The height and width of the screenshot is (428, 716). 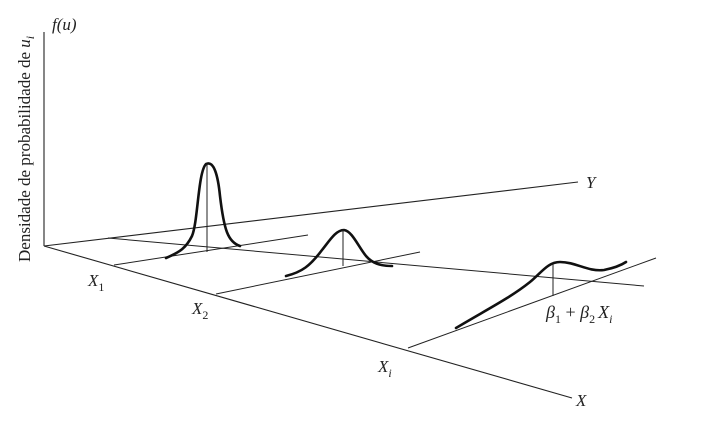 I want to click on xi-label: Xi, so click(x=384, y=368).